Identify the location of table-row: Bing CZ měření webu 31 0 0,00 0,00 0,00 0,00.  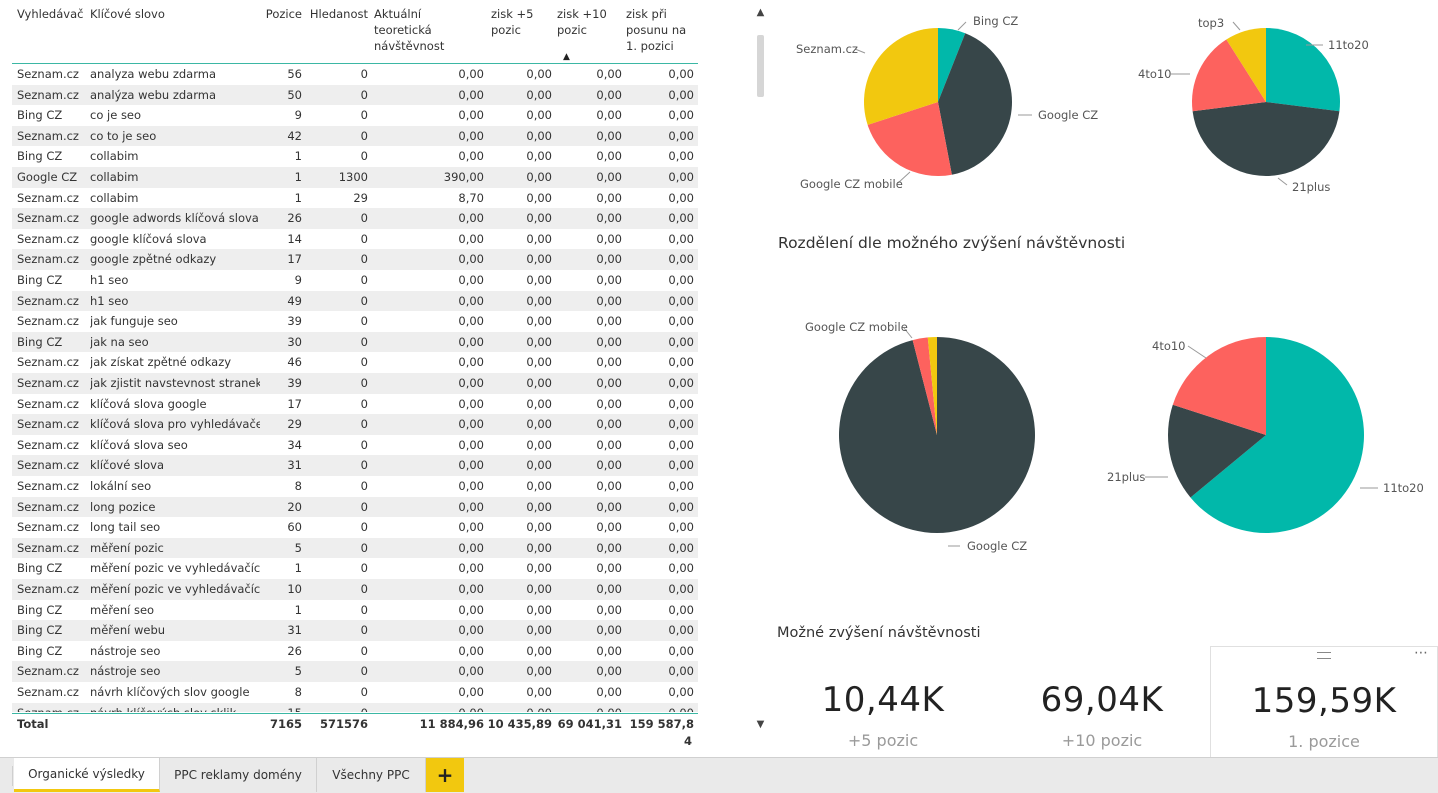
(355, 631).